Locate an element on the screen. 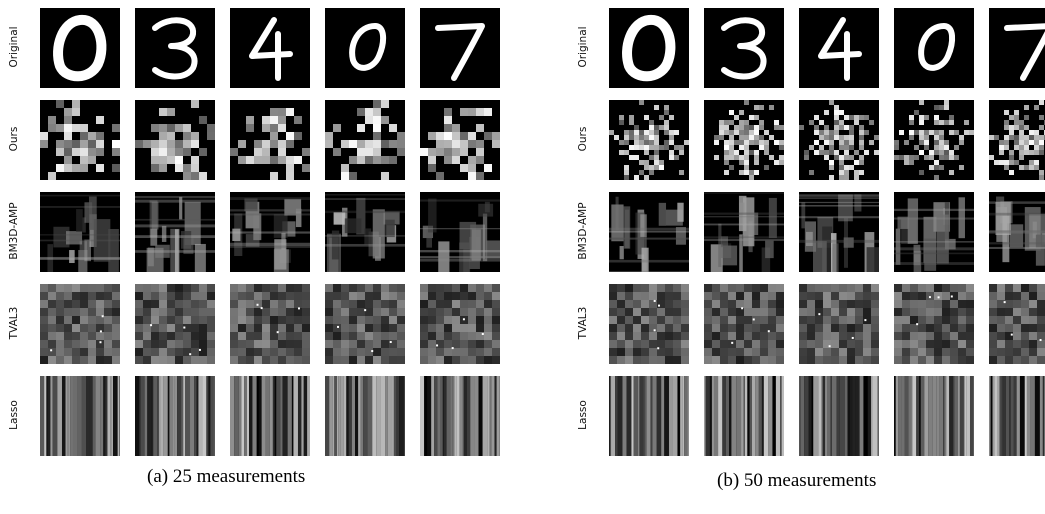  row-label-lasso: Lasso is located at coordinates (583, 415).